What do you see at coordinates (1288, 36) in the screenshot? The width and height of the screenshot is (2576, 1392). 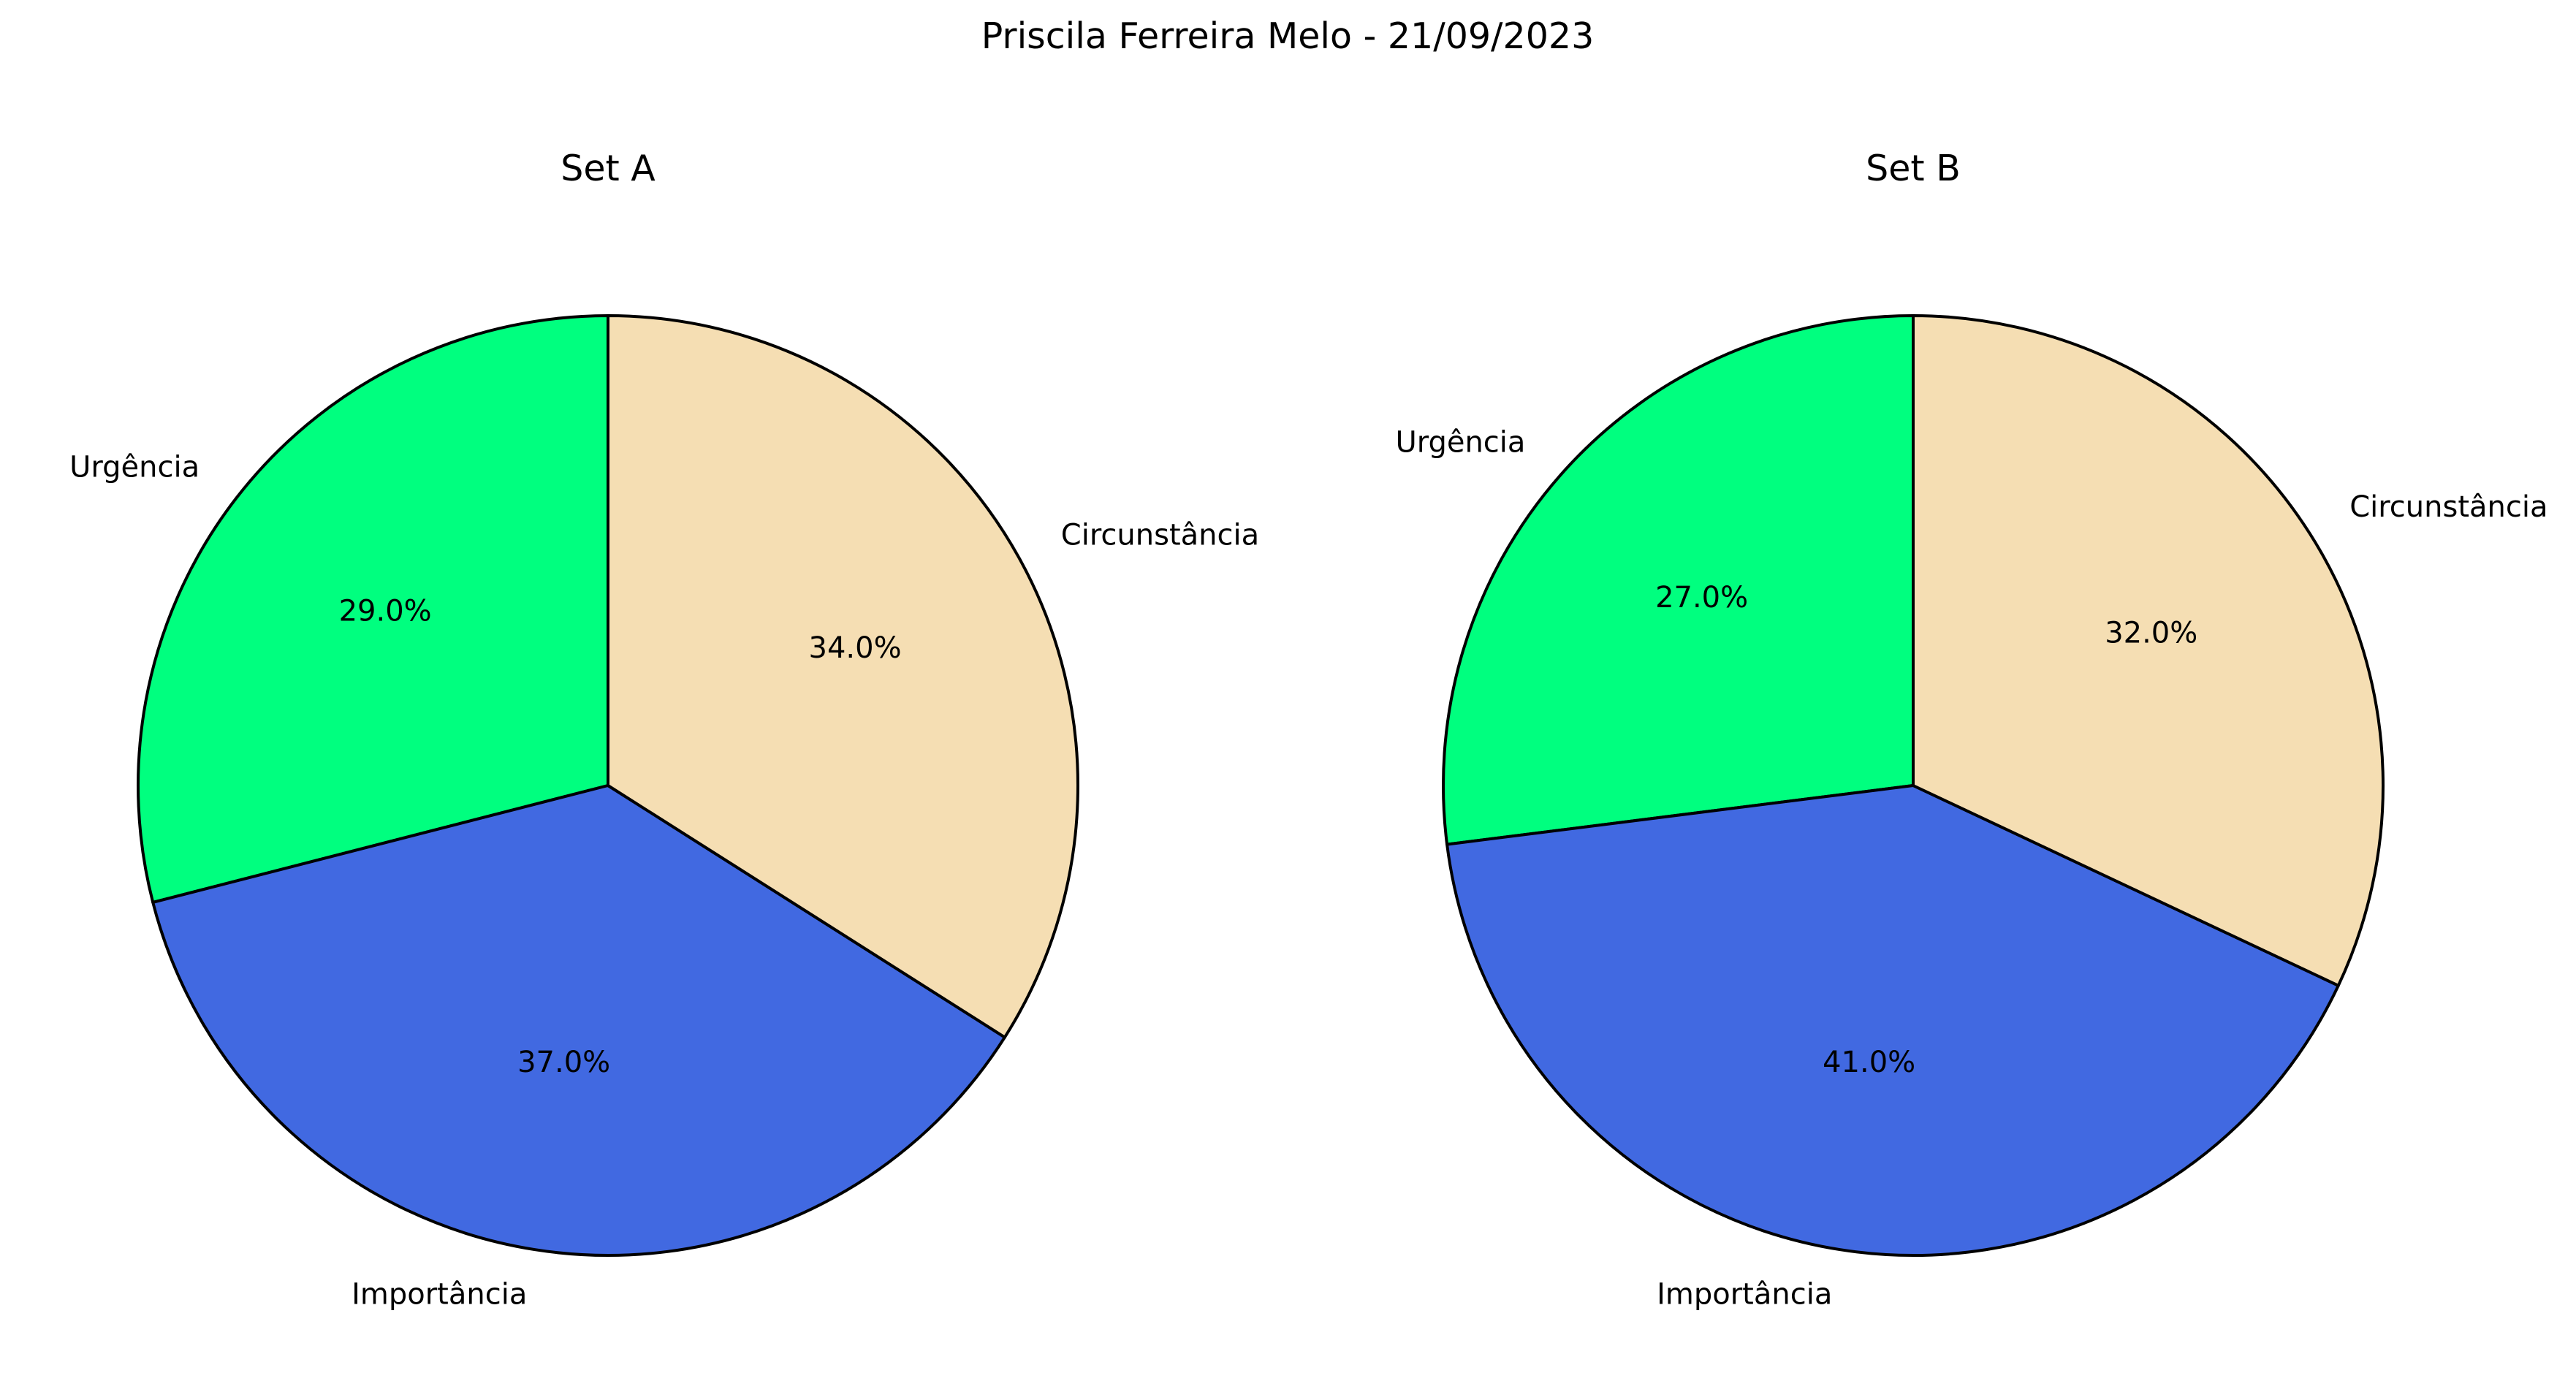 I see `figure-title: Priscila Ferreira Melo - 21/09/2023` at bounding box center [1288, 36].